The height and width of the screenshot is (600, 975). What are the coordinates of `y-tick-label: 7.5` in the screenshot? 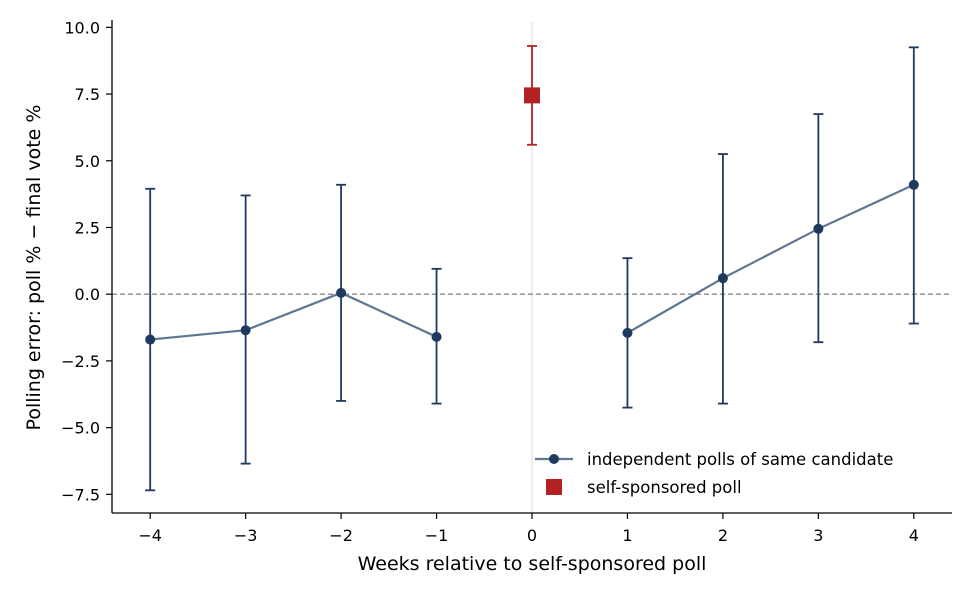 It's located at (87, 94).